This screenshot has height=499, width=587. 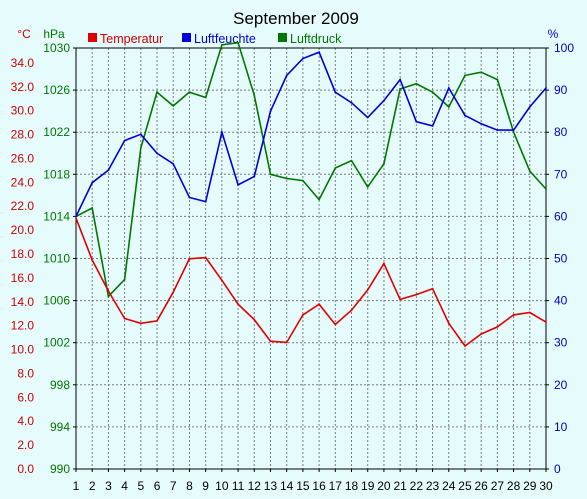 What do you see at coordinates (60, 385) in the screenshot?
I see `pressure-tick-label: 998` at bounding box center [60, 385].